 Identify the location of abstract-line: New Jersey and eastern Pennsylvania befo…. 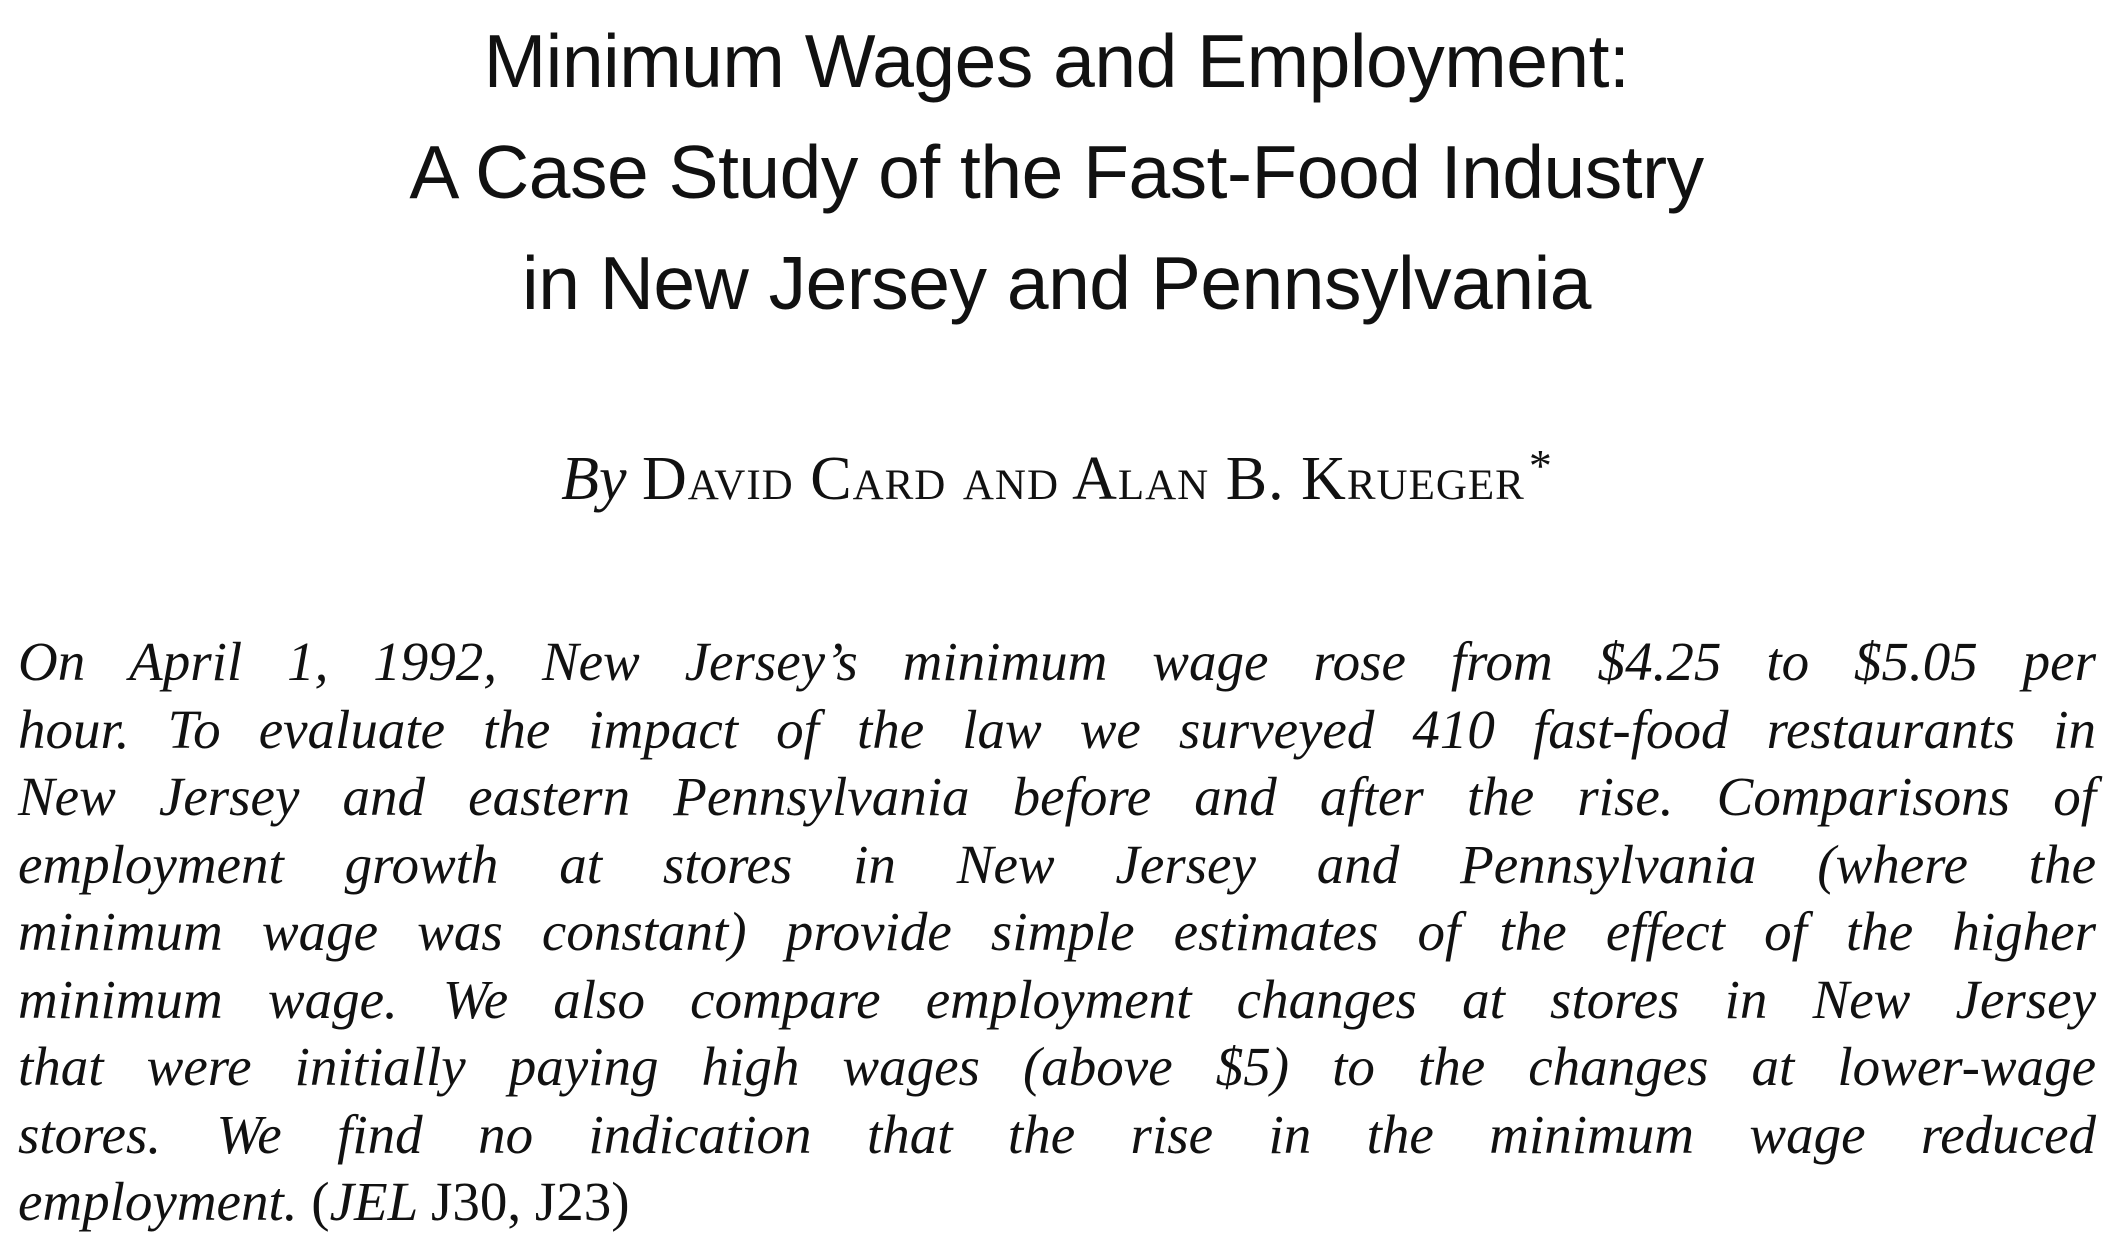
(1057, 796).